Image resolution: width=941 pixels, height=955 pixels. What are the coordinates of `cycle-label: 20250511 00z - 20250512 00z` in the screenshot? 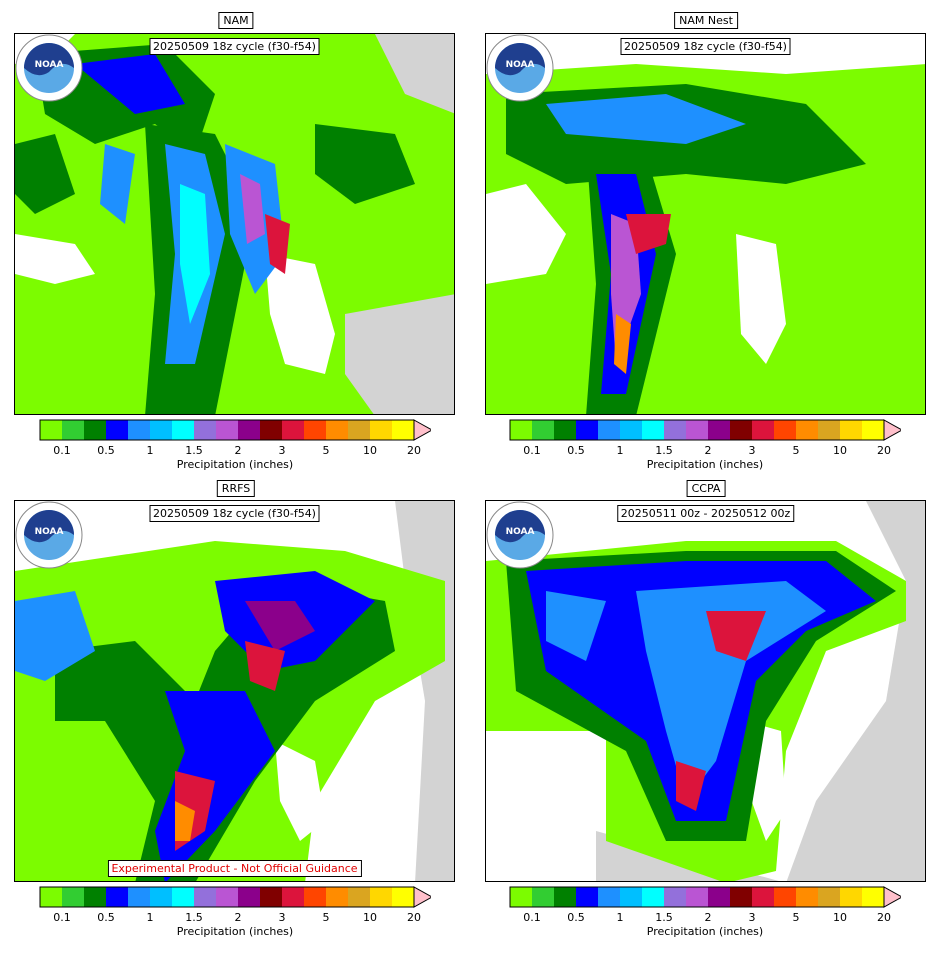 It's located at (705, 513).